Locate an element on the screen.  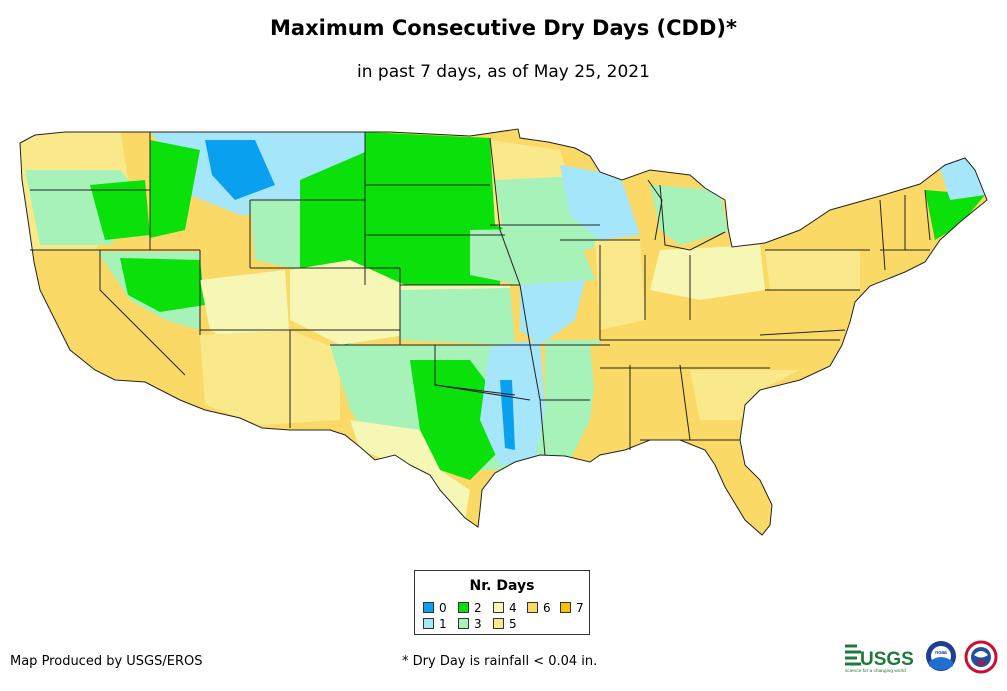
region-2-nevada-utah is located at coordinates (162, 285).